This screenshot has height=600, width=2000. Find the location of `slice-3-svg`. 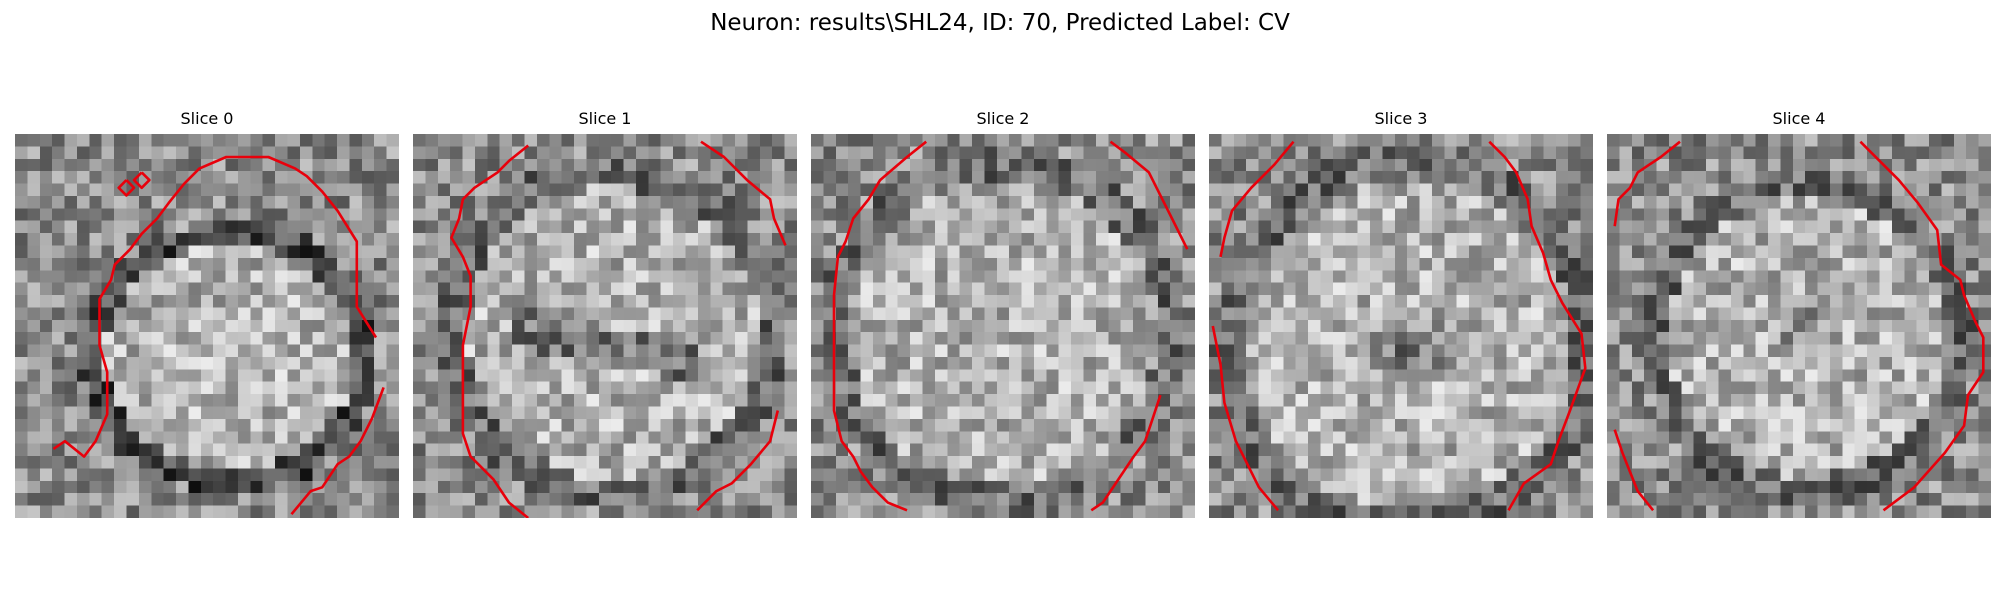

slice-3-svg is located at coordinates (1401, 326).